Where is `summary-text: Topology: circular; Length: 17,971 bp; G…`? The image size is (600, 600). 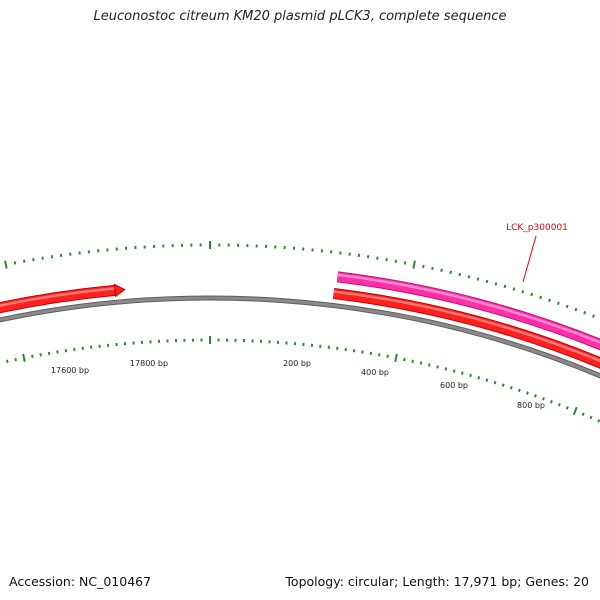 summary-text: Topology: circular; Length: 17,971 bp; G… is located at coordinates (437, 581).